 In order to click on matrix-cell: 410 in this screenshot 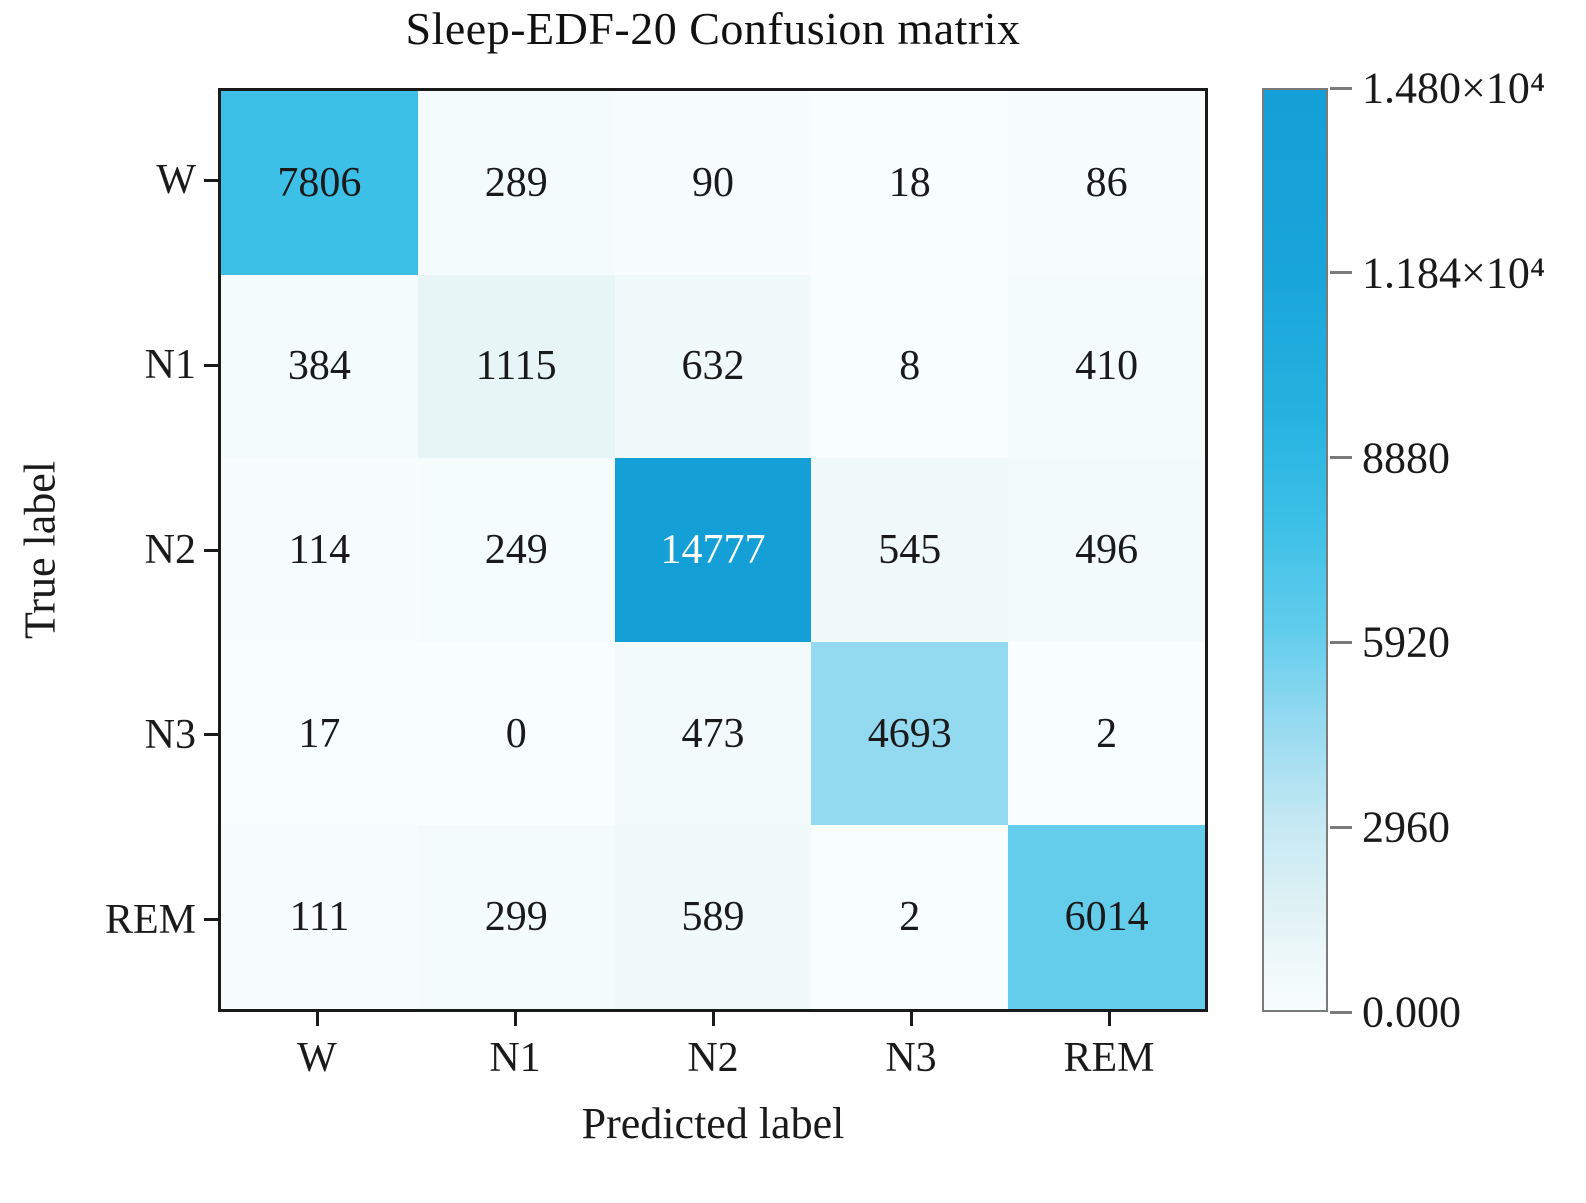, I will do `click(1106, 366)`.